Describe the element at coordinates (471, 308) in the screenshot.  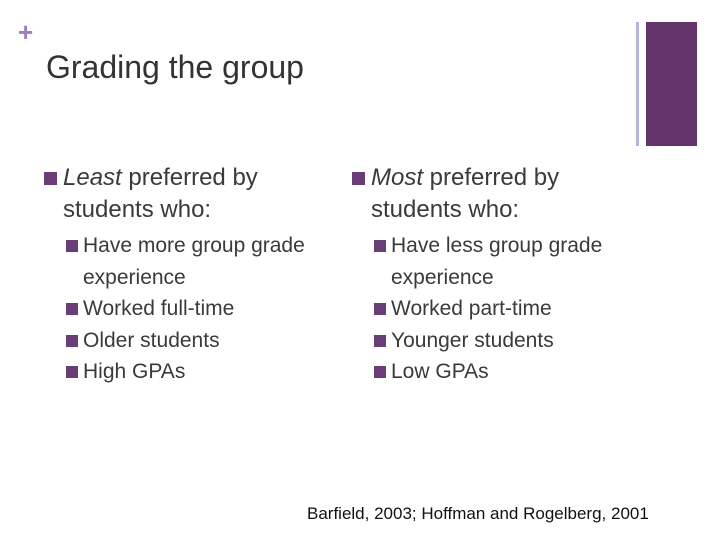
I see `list-item-label: Worked part-time` at that location.